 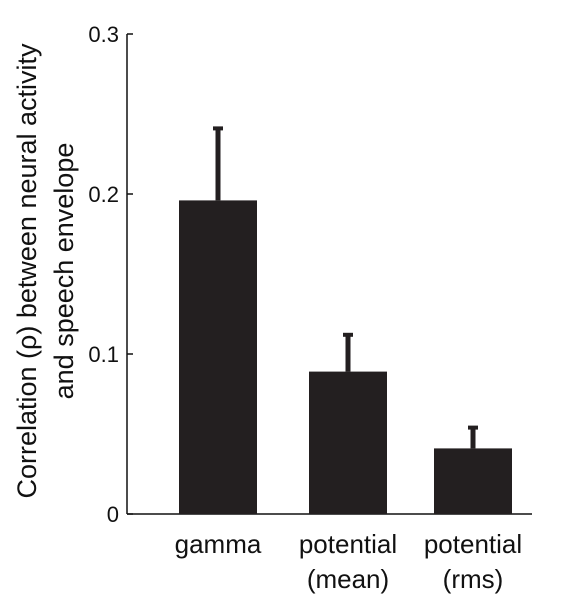 I want to click on y-tick-label: 0.3, so click(x=103, y=34).